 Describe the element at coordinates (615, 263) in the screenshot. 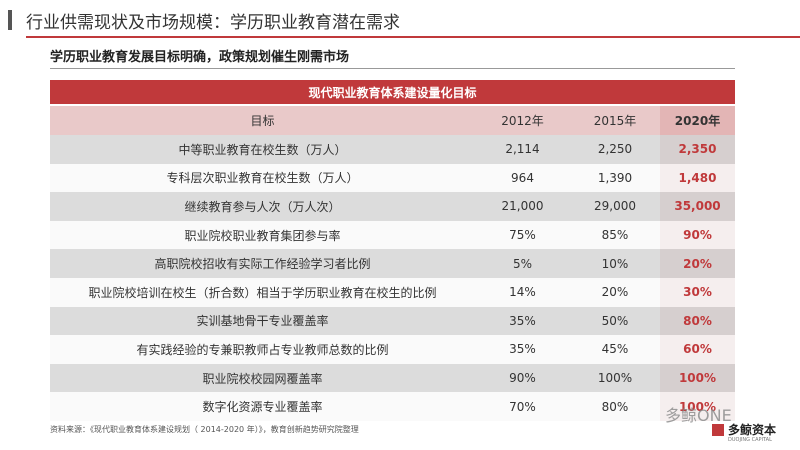

I see `table-cell: 10%` at that location.